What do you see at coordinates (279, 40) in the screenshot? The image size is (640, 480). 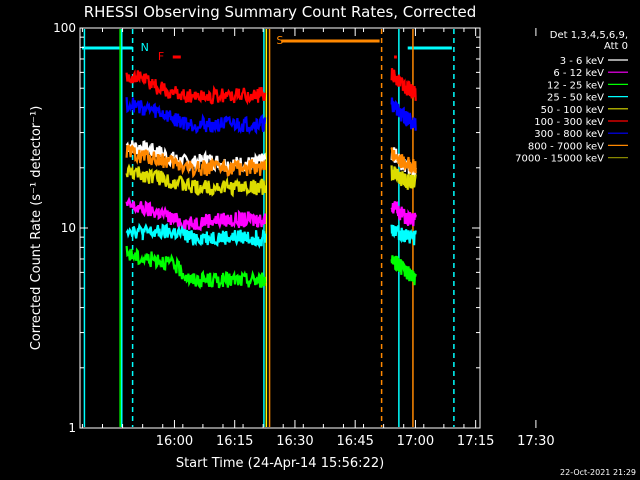 I see `saa-flag-label: S` at bounding box center [279, 40].